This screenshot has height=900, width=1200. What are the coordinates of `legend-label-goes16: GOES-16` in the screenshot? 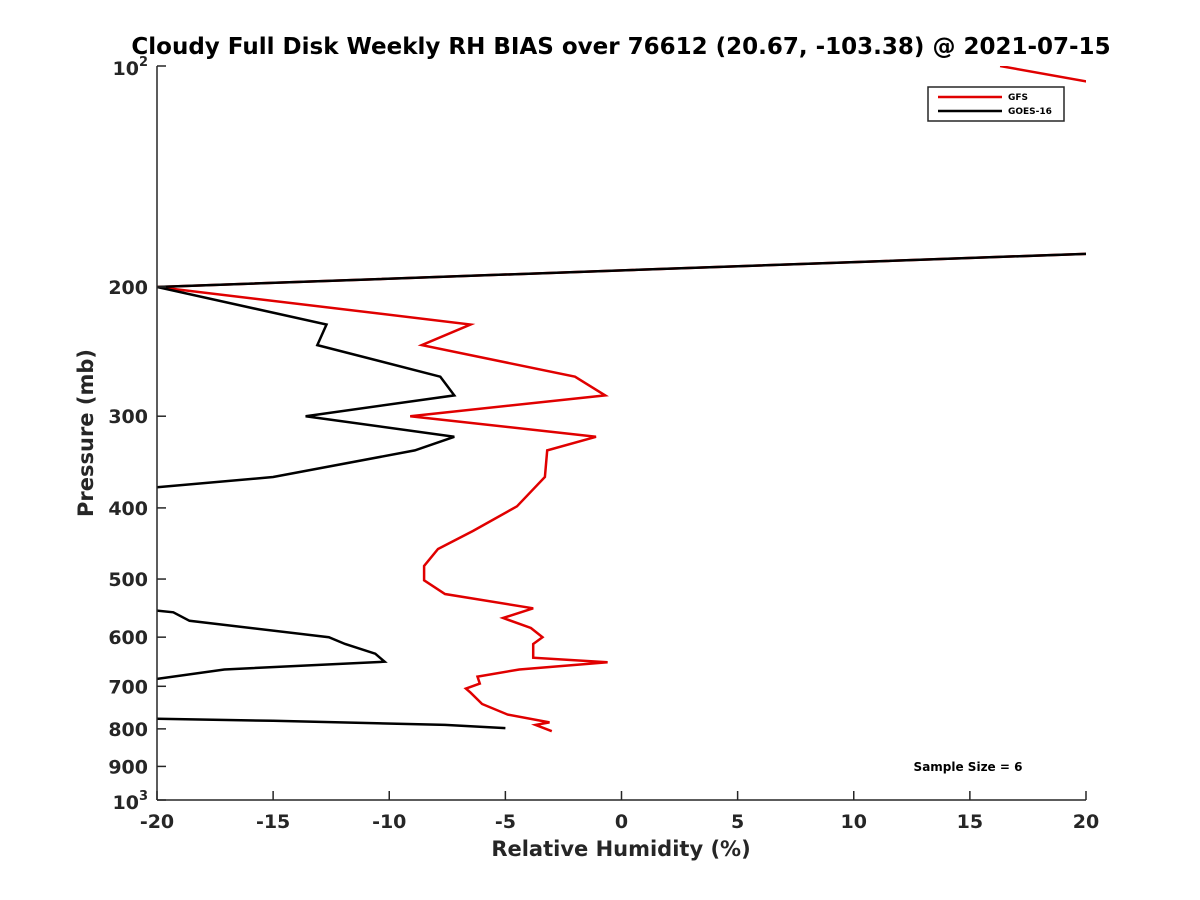 It's located at (1030, 112).